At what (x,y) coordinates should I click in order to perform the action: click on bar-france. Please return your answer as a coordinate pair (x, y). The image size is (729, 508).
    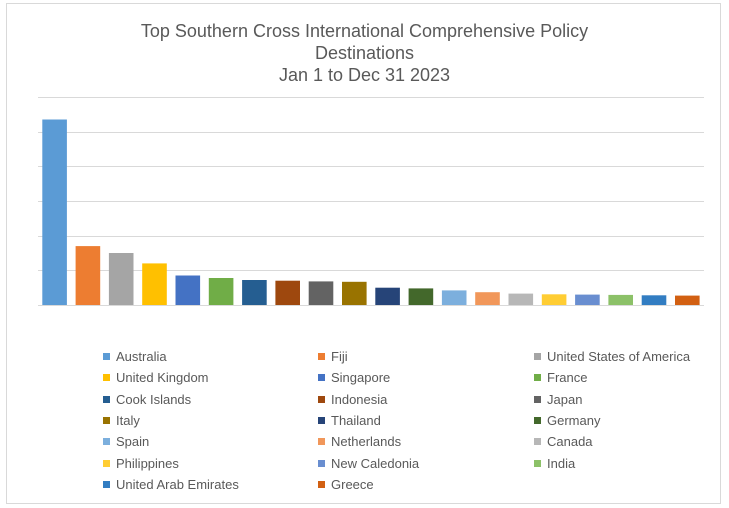
    Looking at the image, I should click on (221, 291).